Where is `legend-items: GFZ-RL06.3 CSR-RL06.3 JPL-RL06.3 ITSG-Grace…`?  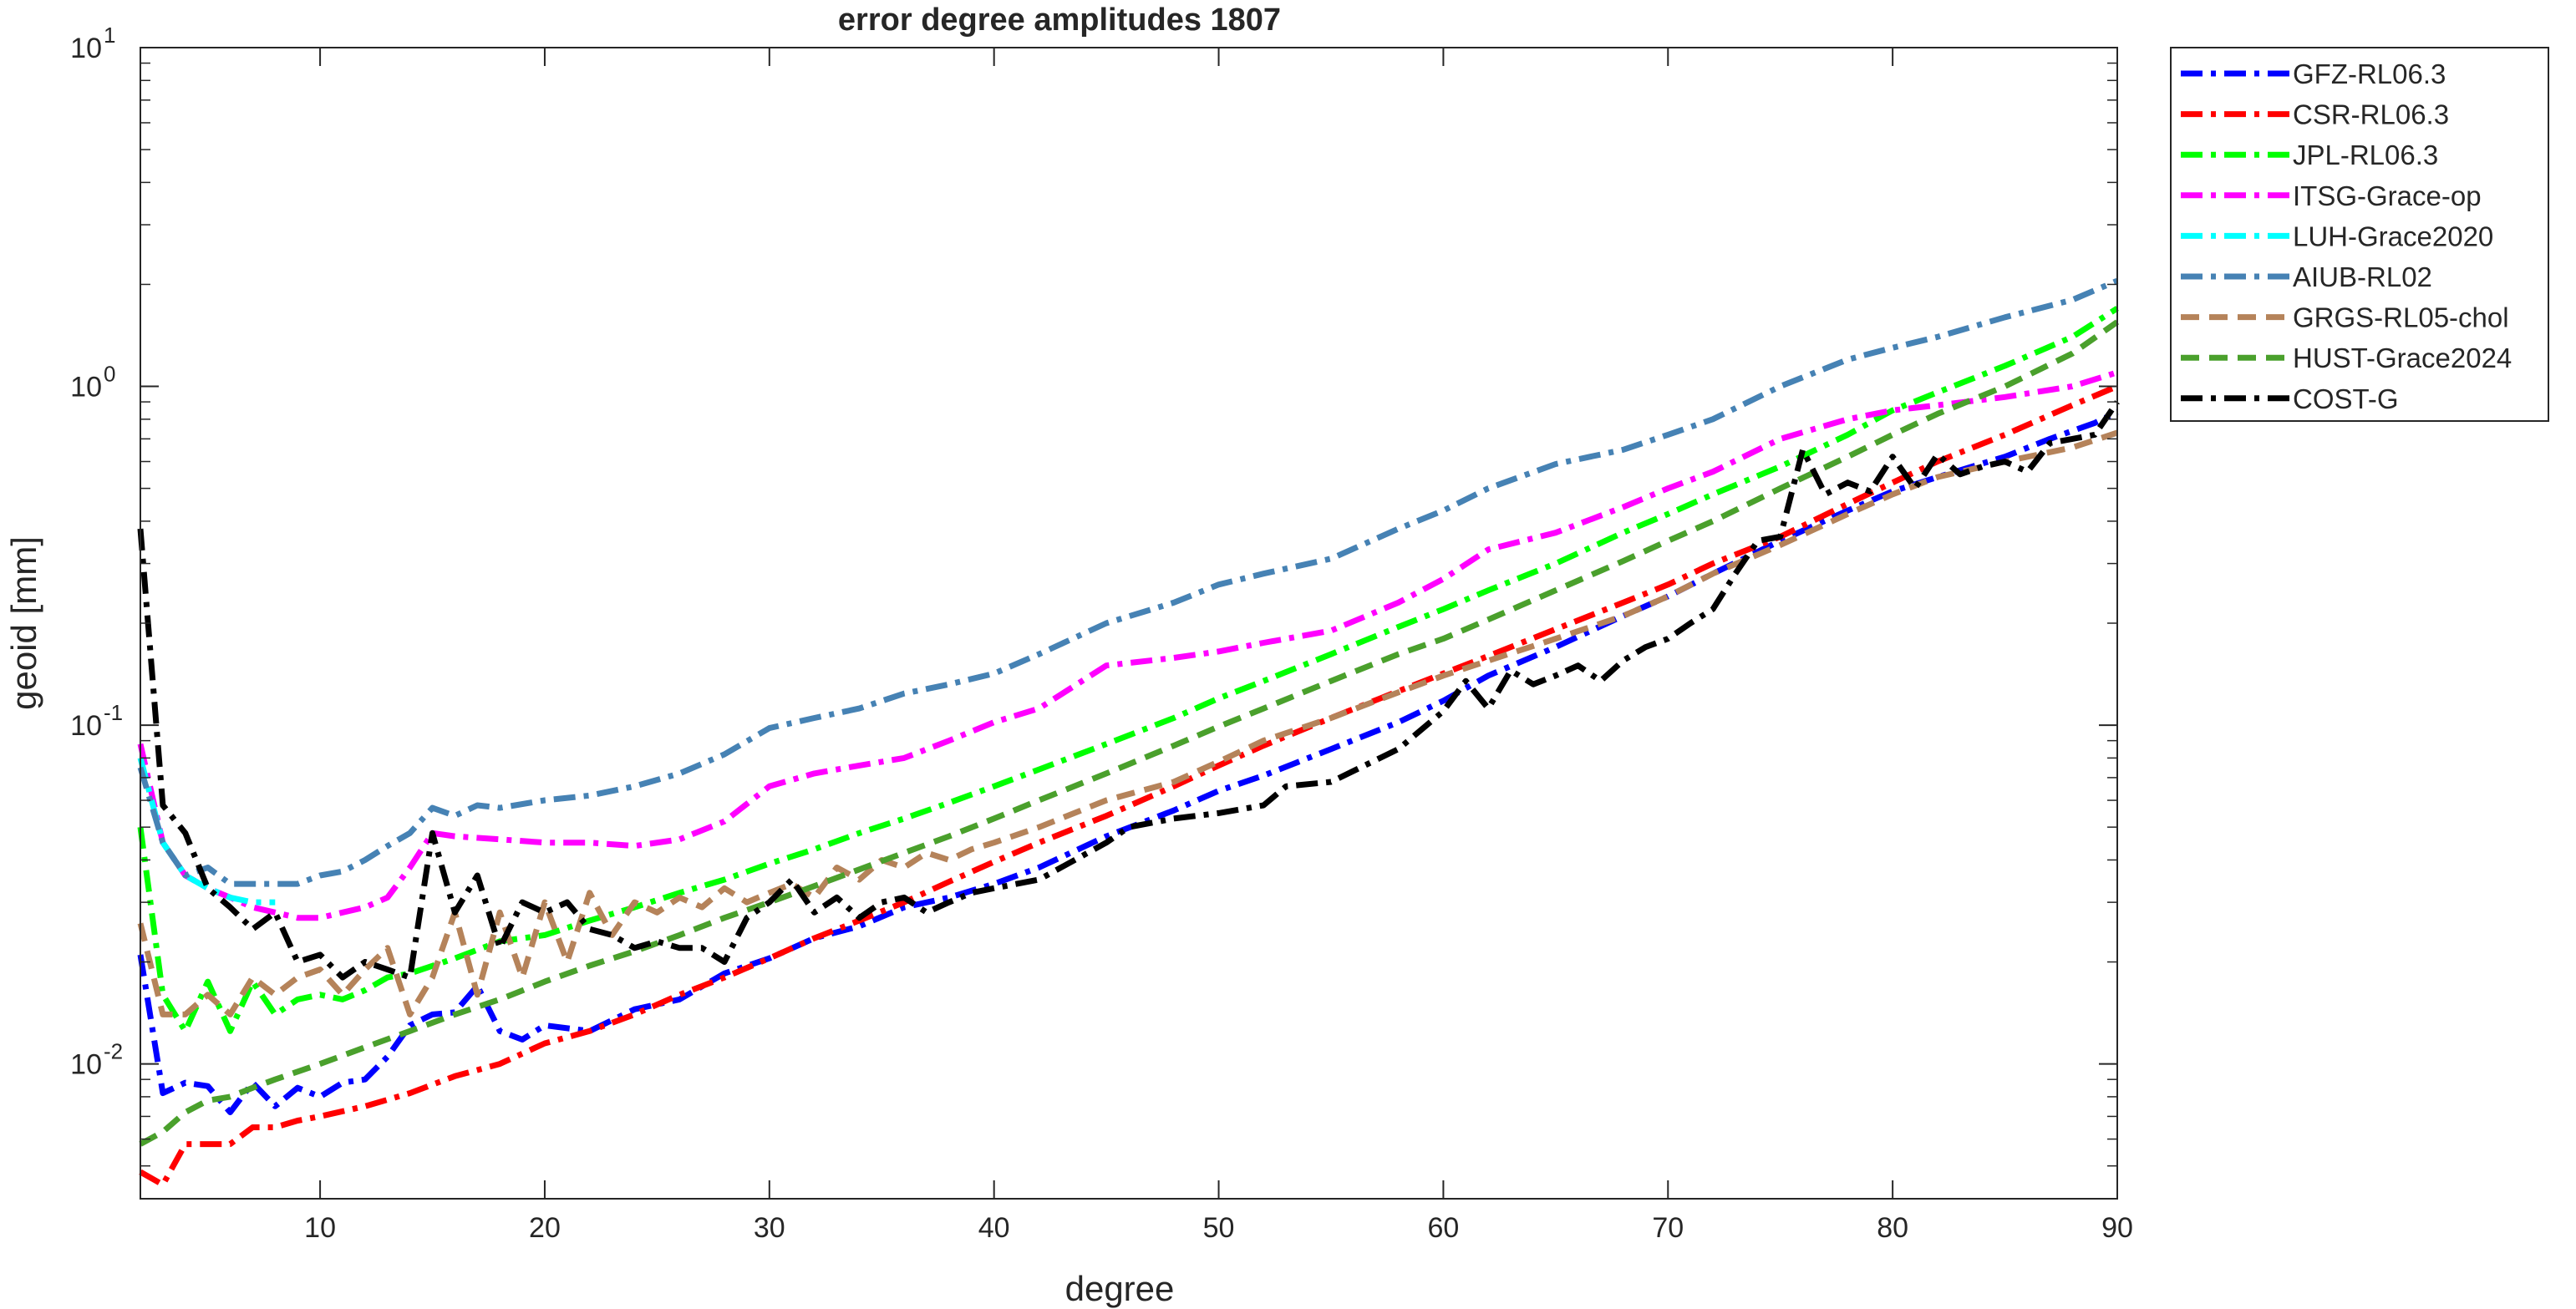
legend-items: GFZ-RL06.3 CSR-RL06.3 JPL-RL06.3 ITSG-Grace… is located at coordinates (2346, 236).